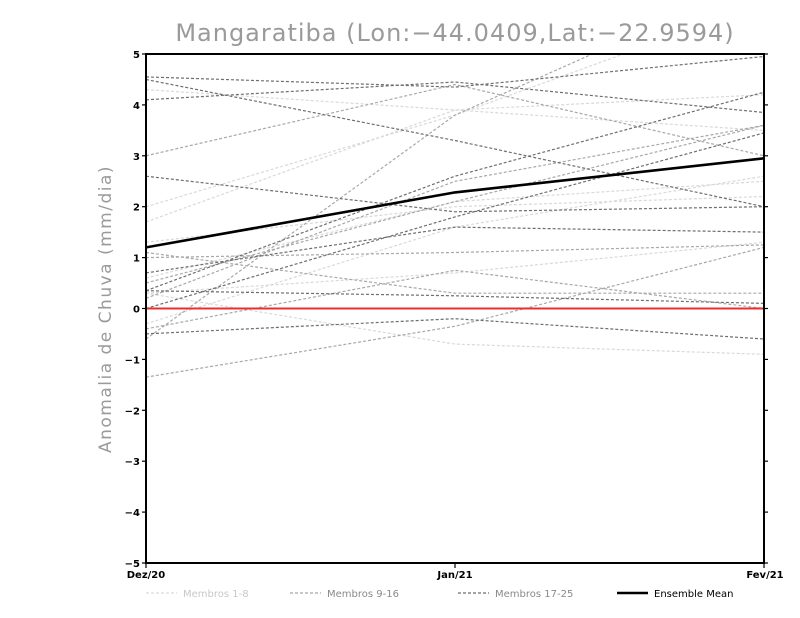  I want to click on y-tick-label: −4, so click(132, 513).